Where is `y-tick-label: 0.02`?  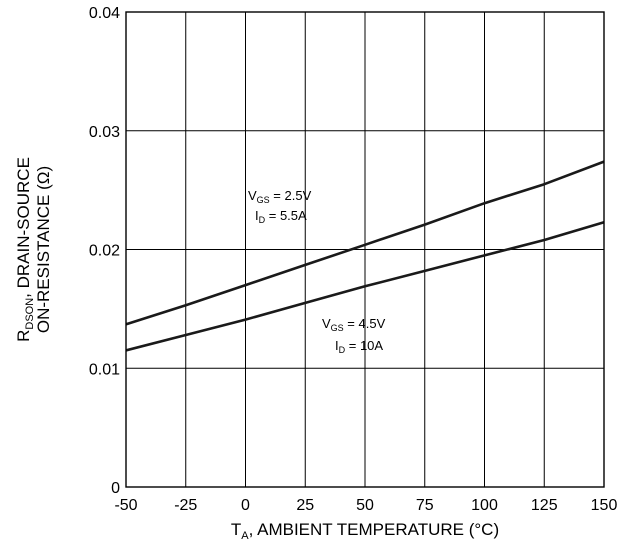 y-tick-label: 0.02 is located at coordinates (104, 251).